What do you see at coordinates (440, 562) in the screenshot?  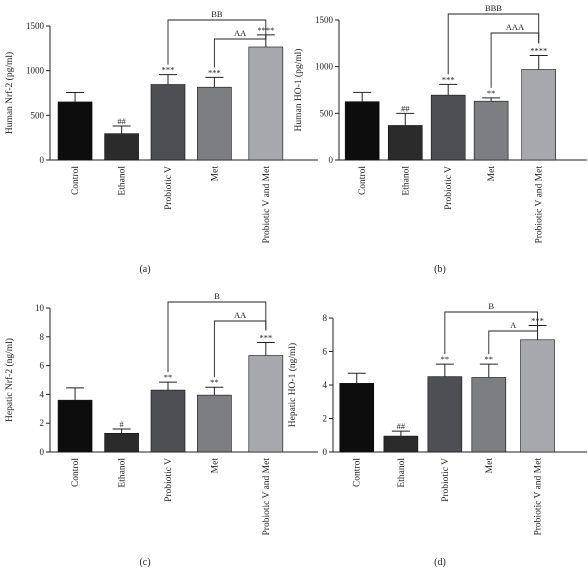 I see `panel-label: (d)` at bounding box center [440, 562].